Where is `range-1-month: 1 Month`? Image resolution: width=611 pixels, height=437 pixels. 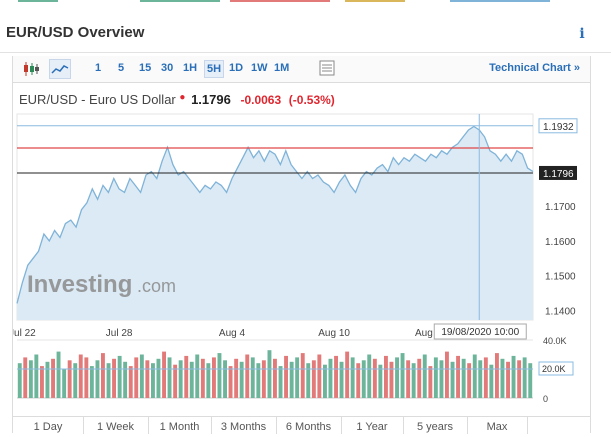
range-1-month: 1 Month is located at coordinates (180, 425).